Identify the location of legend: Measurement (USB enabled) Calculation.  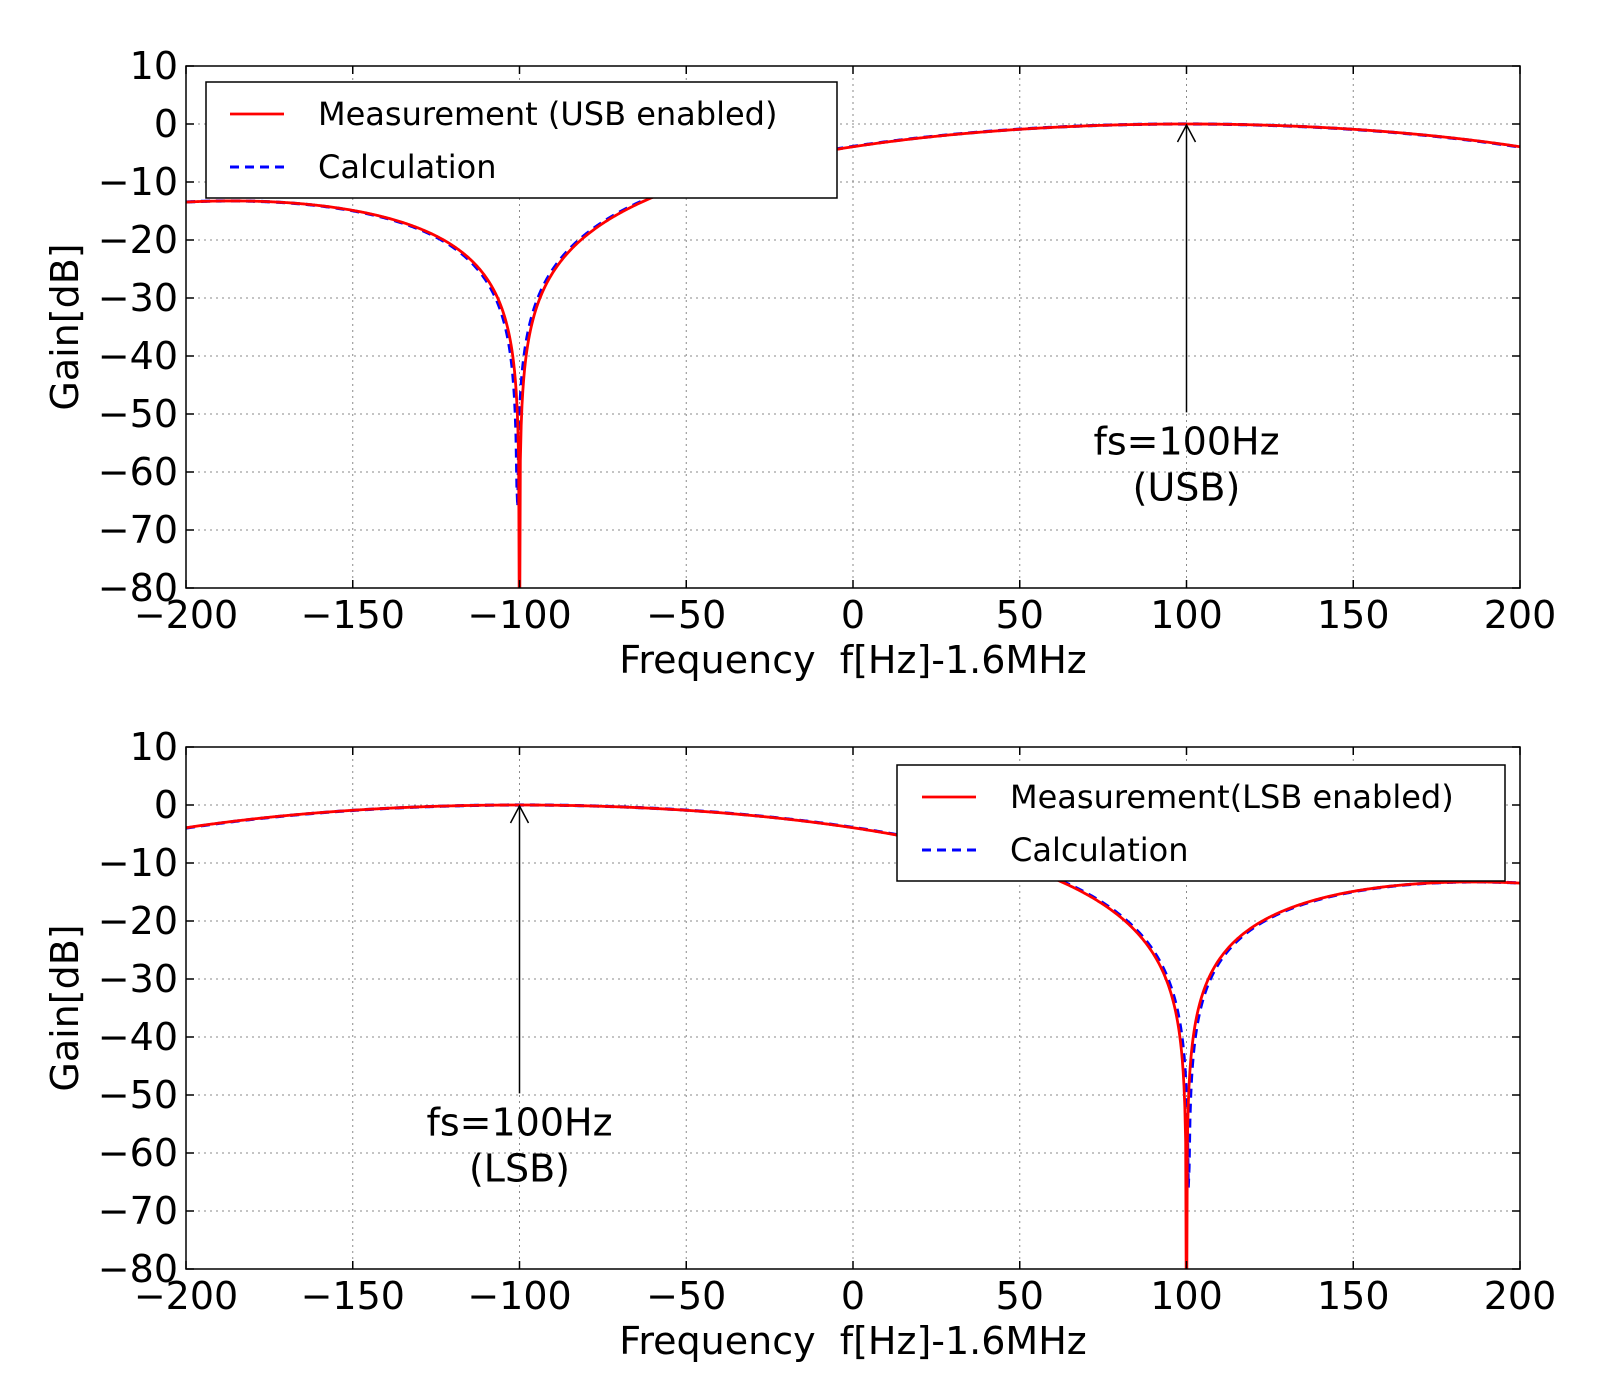
(521, 140).